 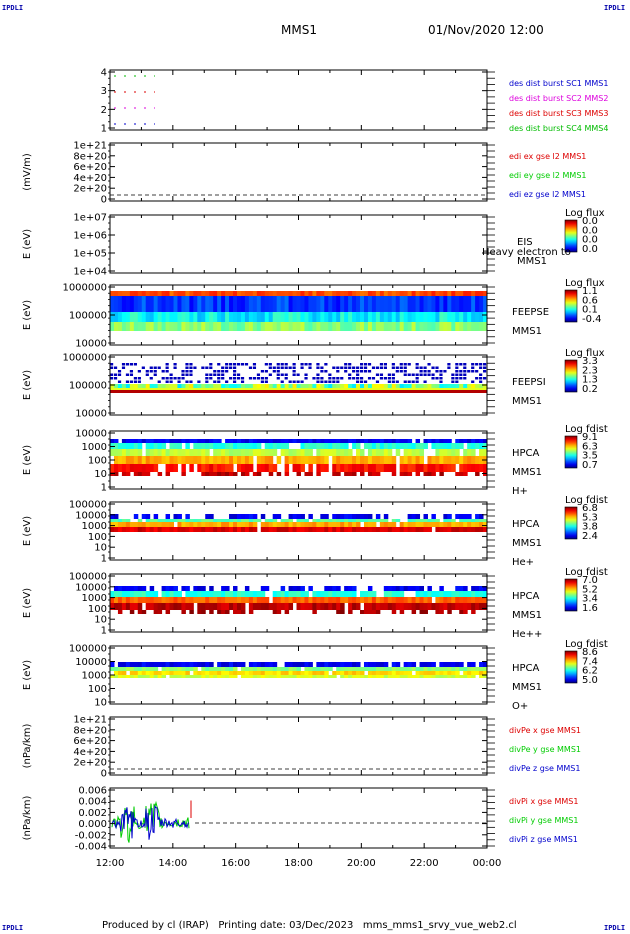 I want to click on colorbar-tick-label: 6.3, so click(x=590, y=446).